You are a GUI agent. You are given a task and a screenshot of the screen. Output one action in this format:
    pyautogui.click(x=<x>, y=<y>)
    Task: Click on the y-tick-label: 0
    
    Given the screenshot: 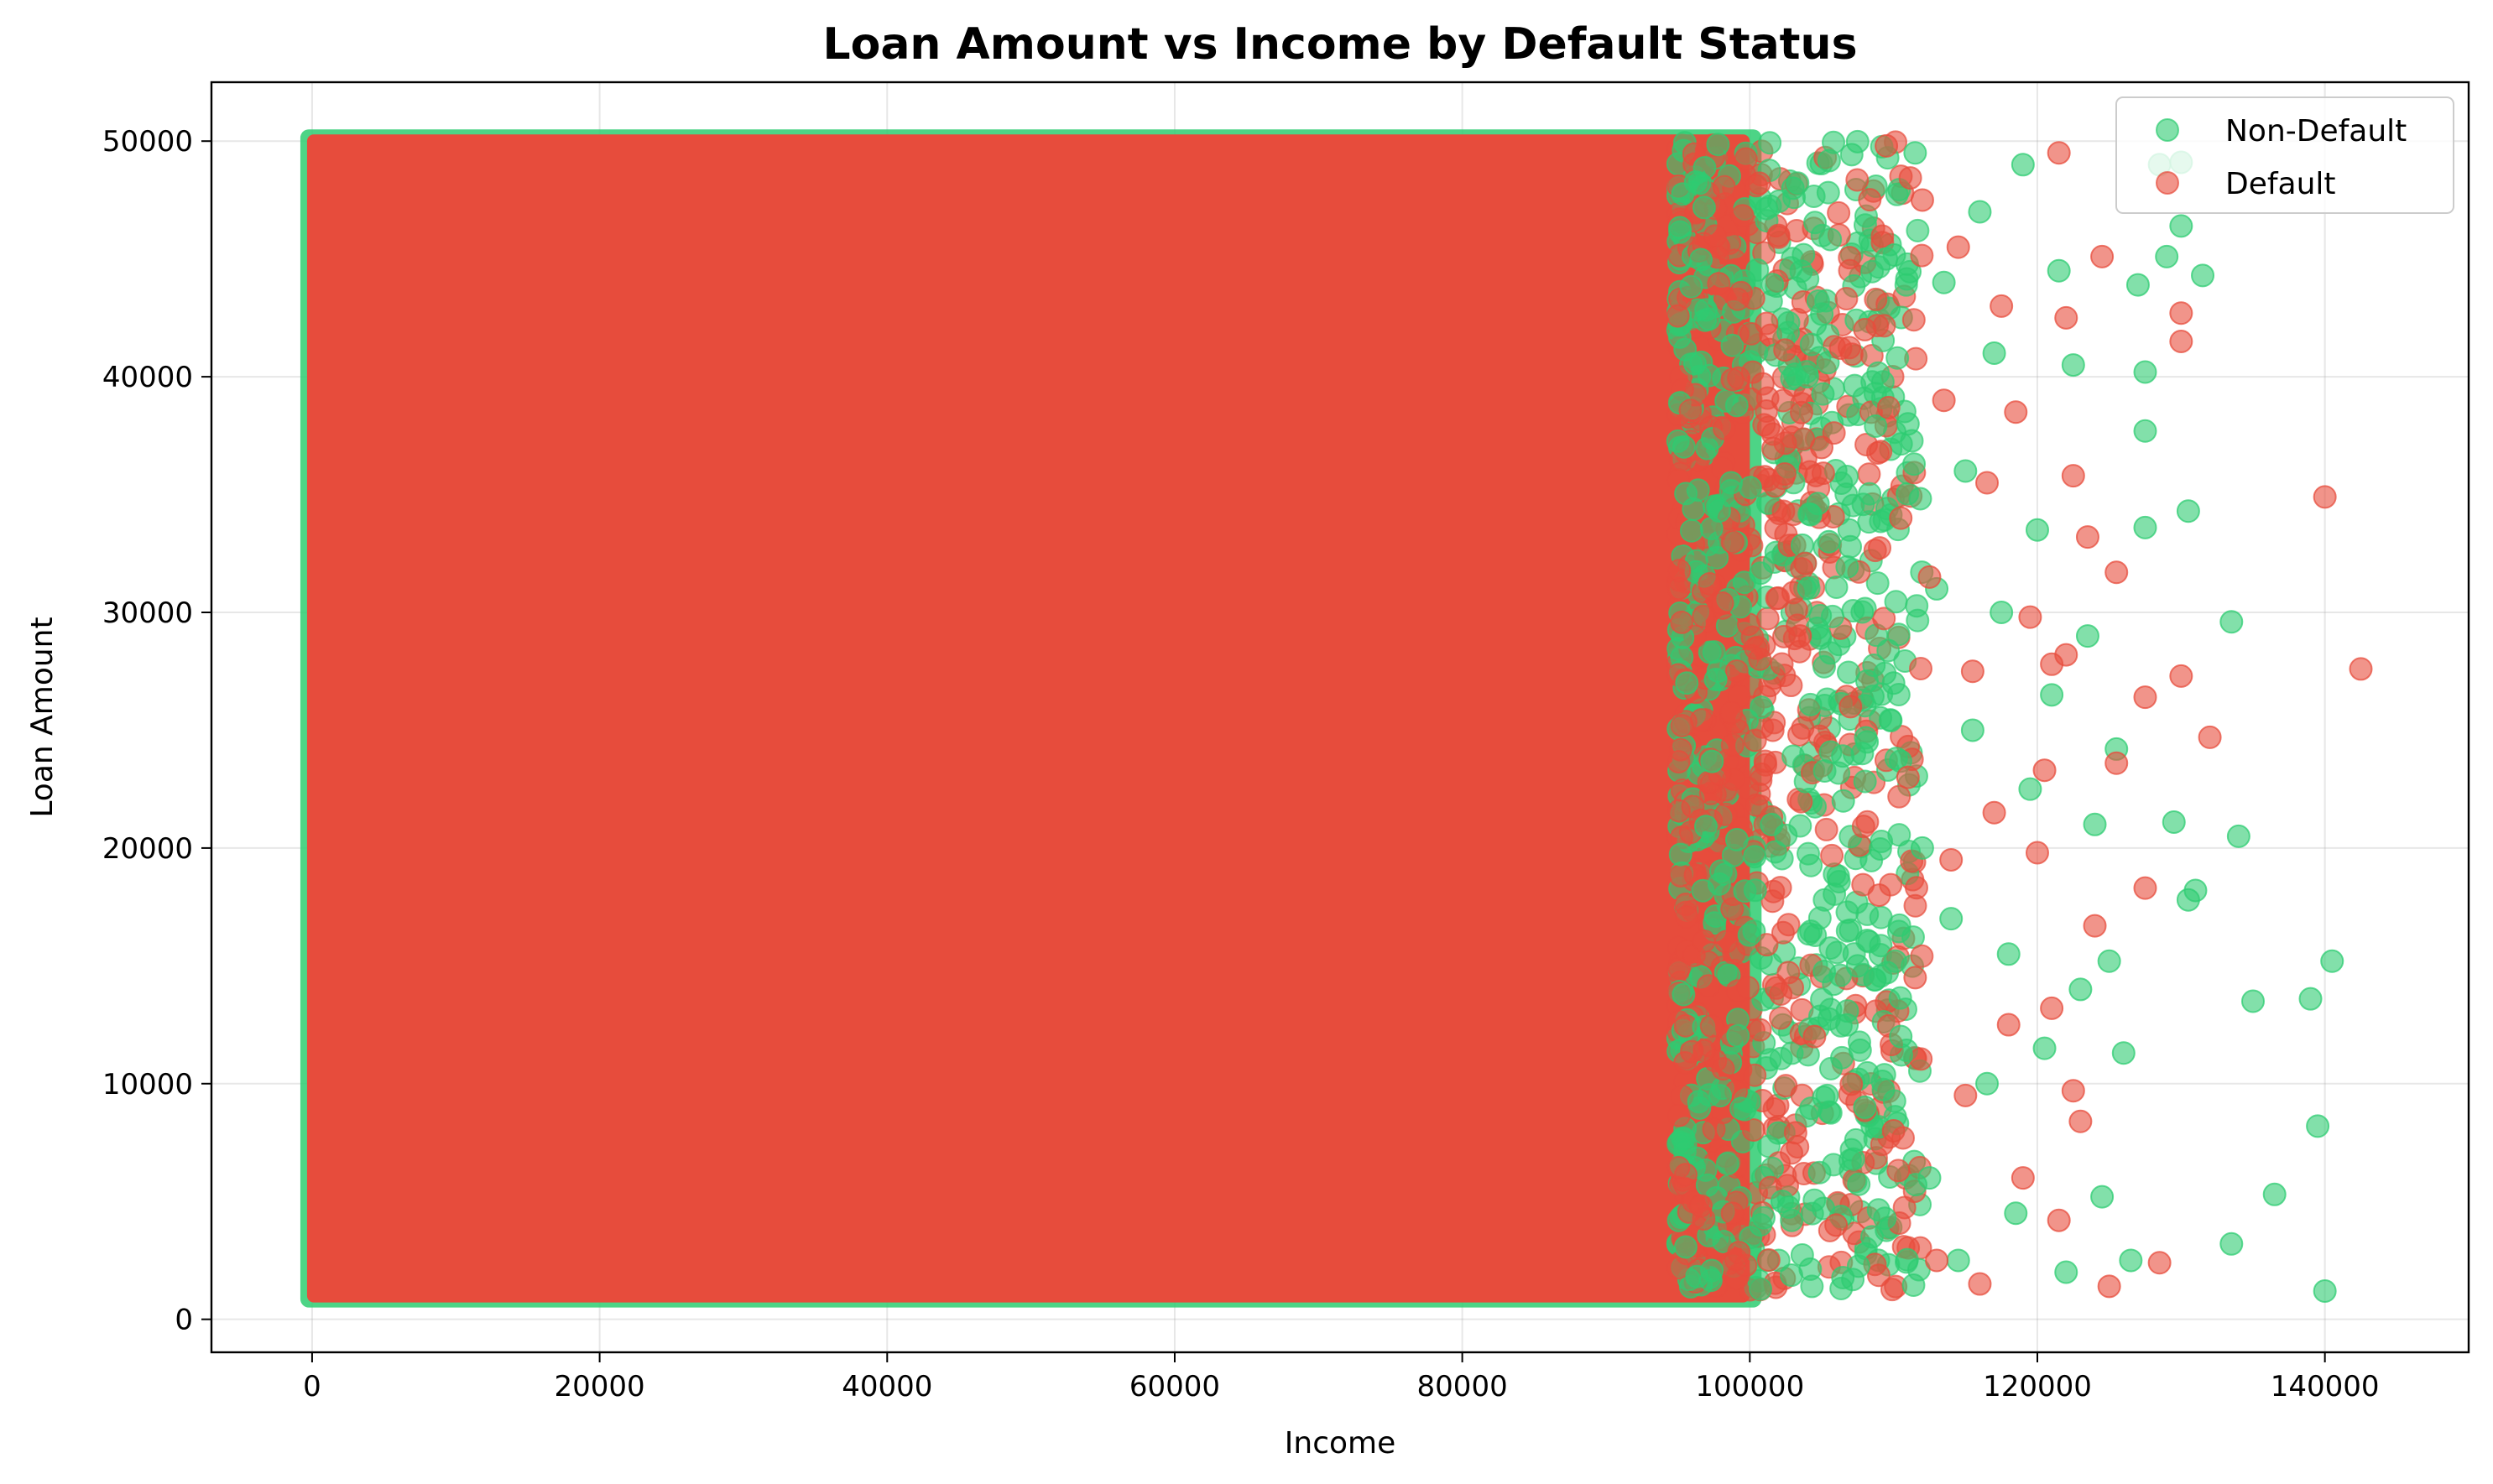 What is the action you would take?
    pyautogui.click(x=184, y=1320)
    